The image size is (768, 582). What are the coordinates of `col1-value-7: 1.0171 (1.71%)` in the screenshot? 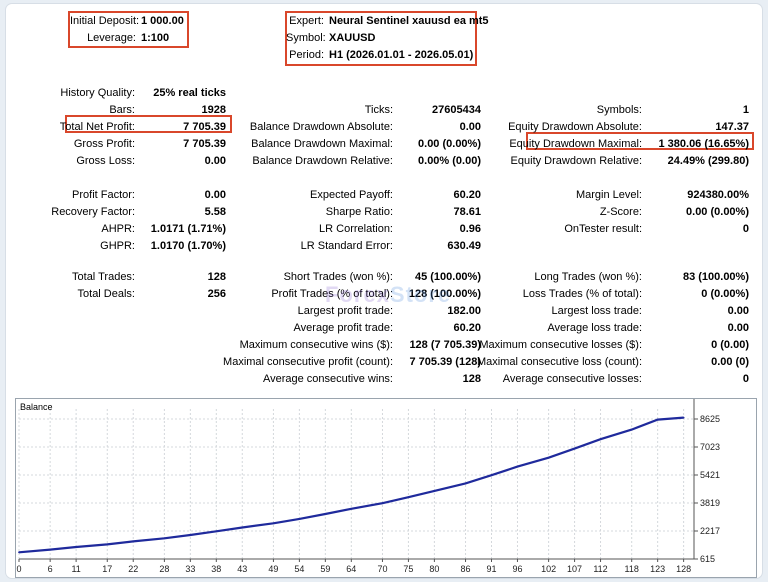 It's located at (188, 229).